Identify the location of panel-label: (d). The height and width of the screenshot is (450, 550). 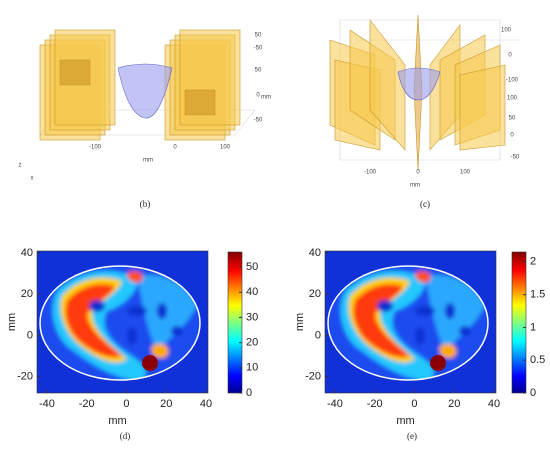
(125, 436).